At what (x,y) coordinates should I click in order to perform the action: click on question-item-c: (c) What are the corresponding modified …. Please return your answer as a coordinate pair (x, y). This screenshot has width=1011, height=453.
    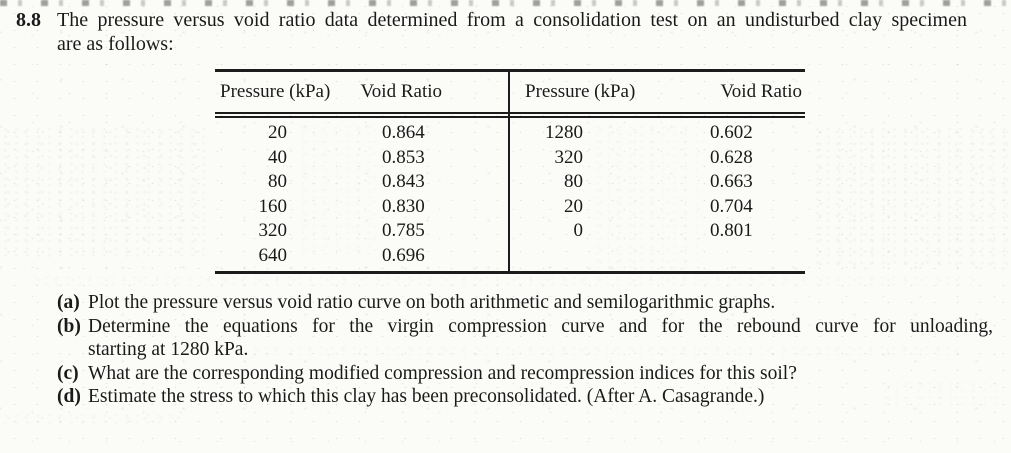
    Looking at the image, I should click on (525, 374).